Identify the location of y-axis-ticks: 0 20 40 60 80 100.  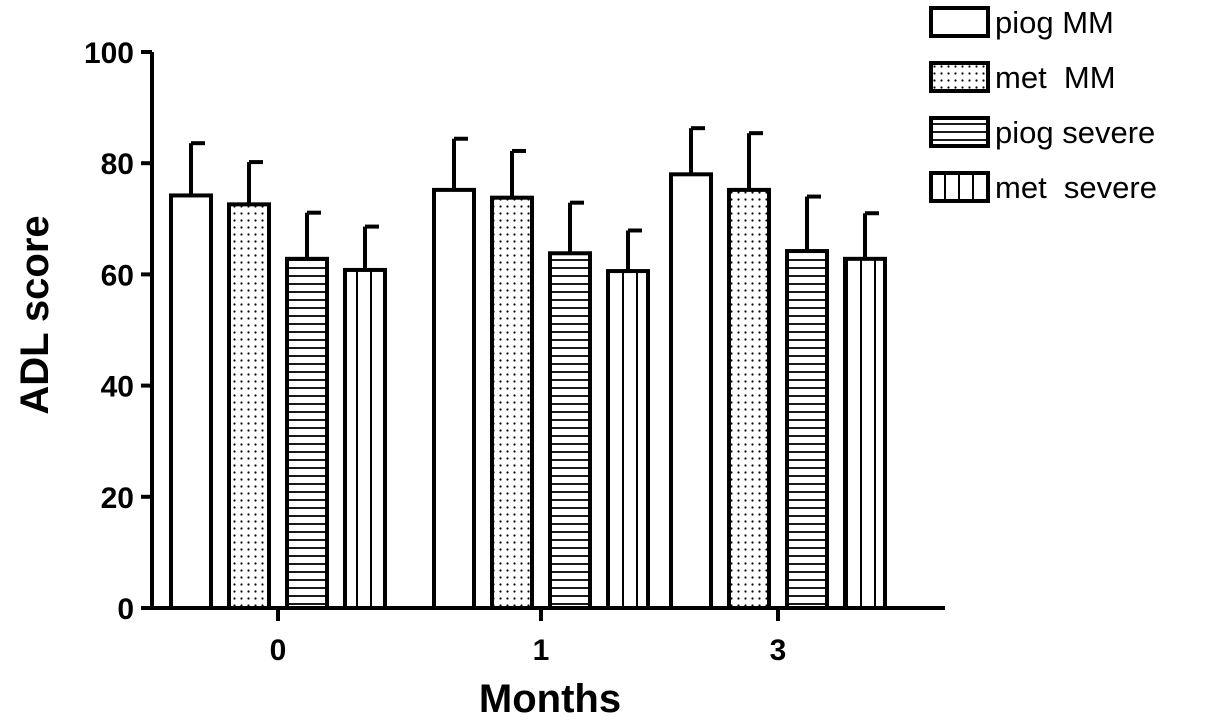
(118, 331).